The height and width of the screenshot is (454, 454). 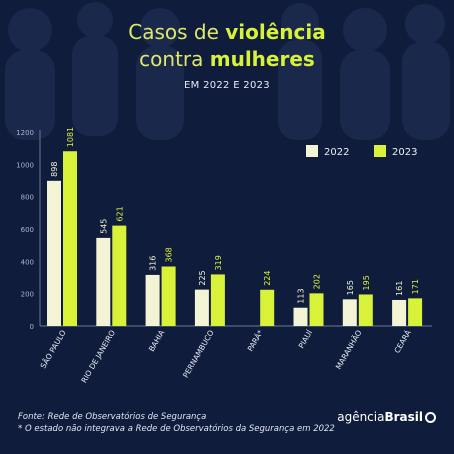 I want to click on x-tick-label: MARANHÃO, so click(x=349, y=349).